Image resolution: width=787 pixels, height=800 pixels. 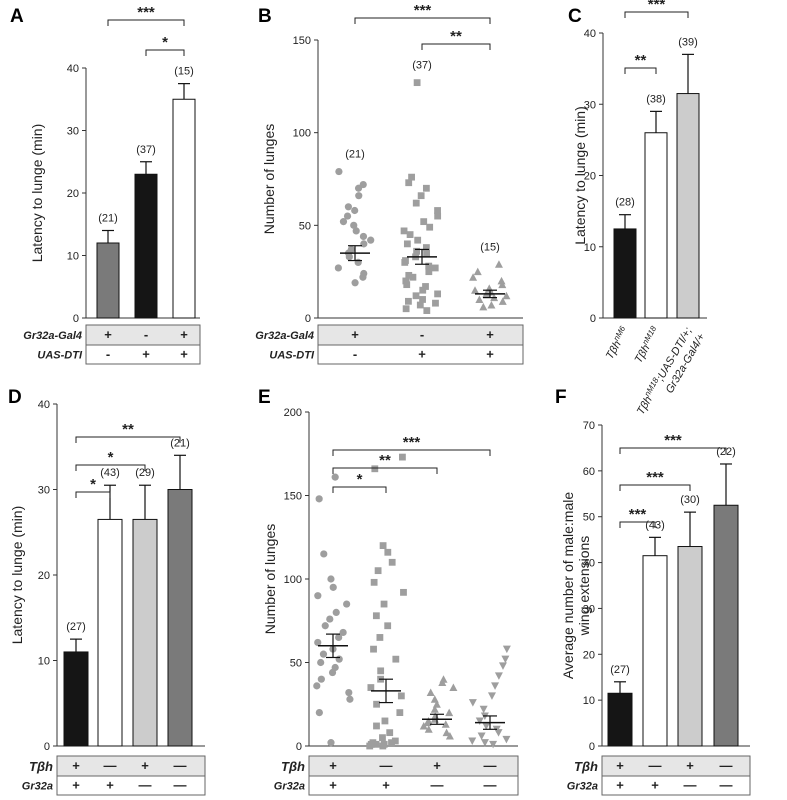 What do you see at coordinates (293, 580) in the screenshot?
I see `y-tick-label: 100` at bounding box center [293, 580].